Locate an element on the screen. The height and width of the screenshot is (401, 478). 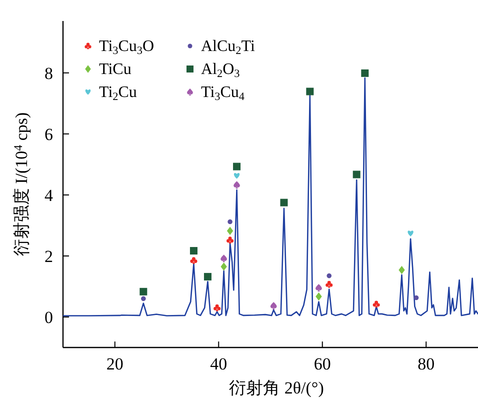
x-axis-title: 衍射角 2θ/(°) is located at coordinates (276, 388).